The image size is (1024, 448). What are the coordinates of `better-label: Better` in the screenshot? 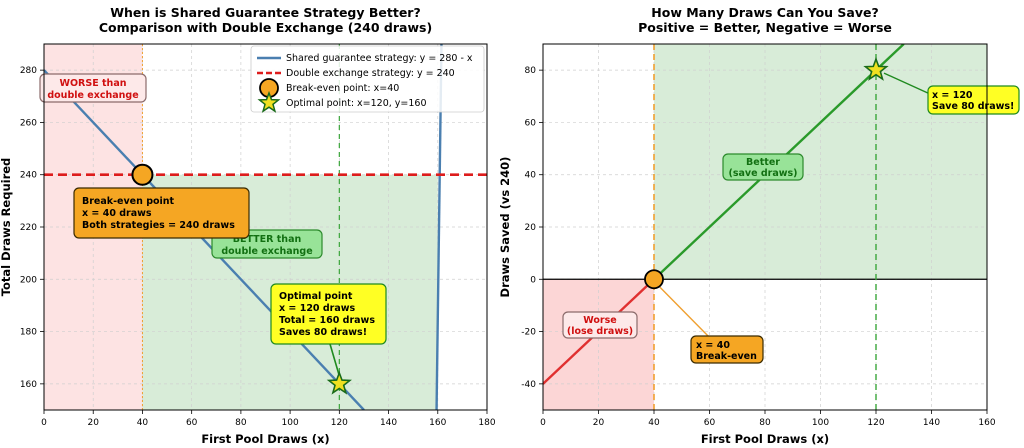 It's located at (763, 162).